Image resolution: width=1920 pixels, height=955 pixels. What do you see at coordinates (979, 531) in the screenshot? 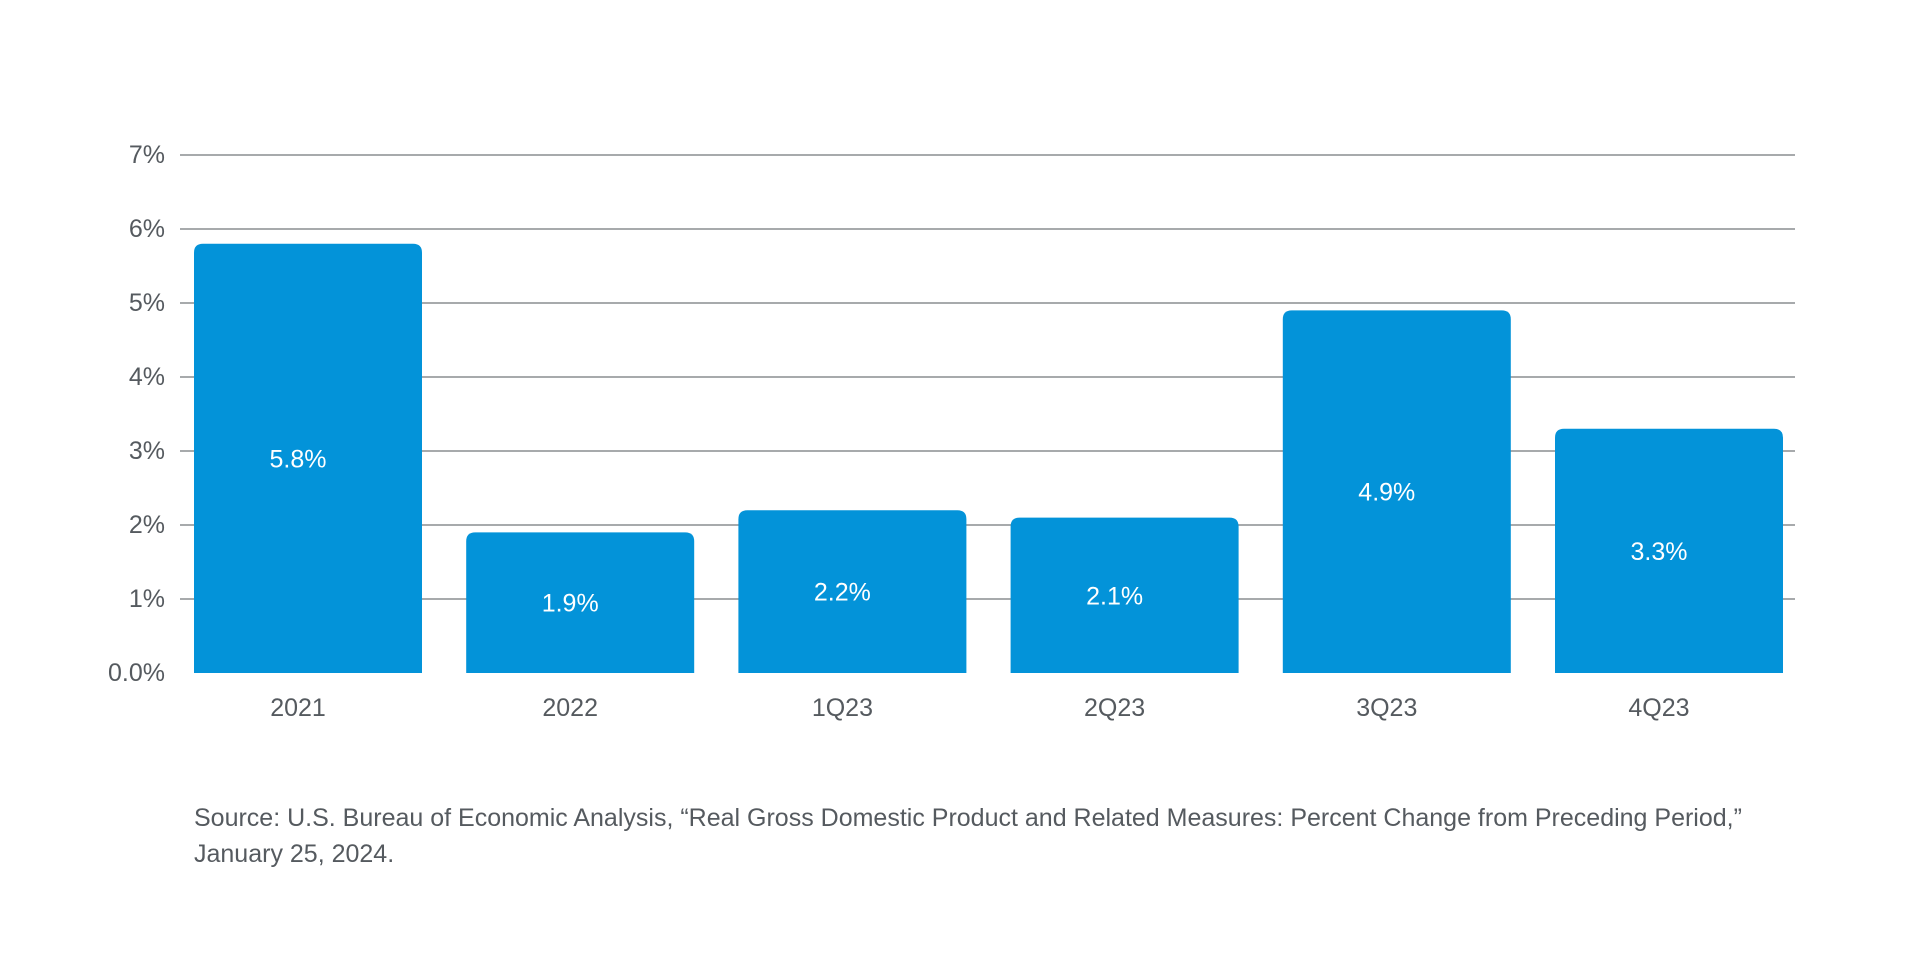
I see `data-labels: 5.8% 1.9% 2.2% 2.1% 4.9% 3.3%` at bounding box center [979, 531].